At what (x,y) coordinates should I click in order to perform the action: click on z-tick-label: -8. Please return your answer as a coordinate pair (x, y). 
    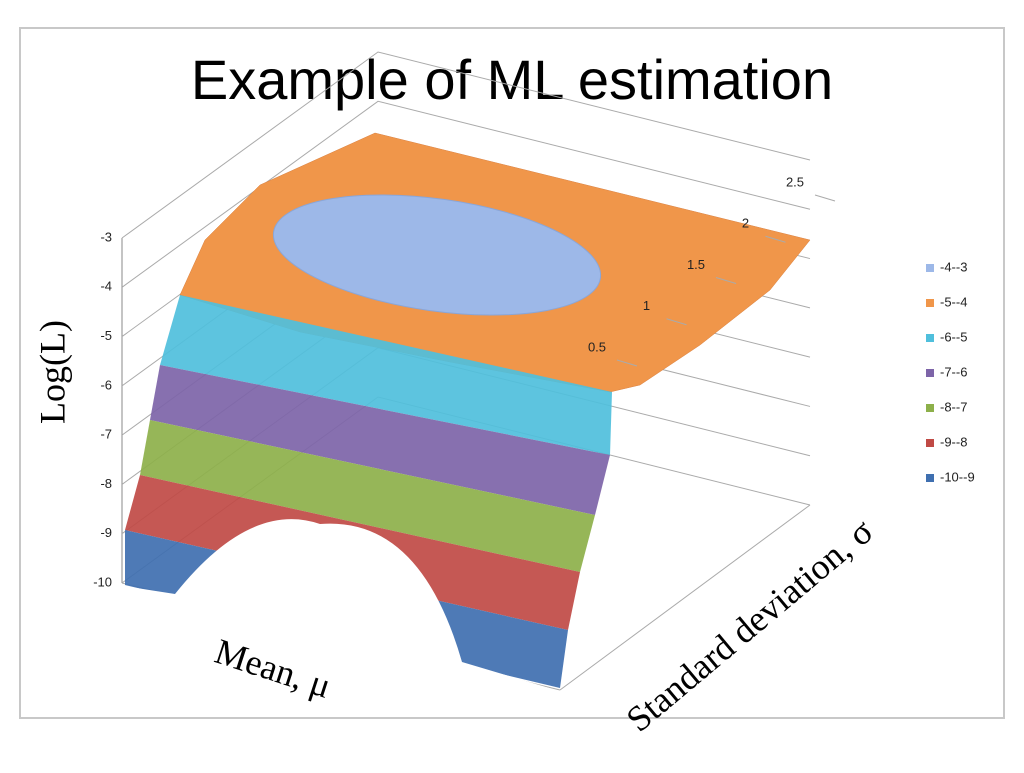
    Looking at the image, I should click on (106, 483).